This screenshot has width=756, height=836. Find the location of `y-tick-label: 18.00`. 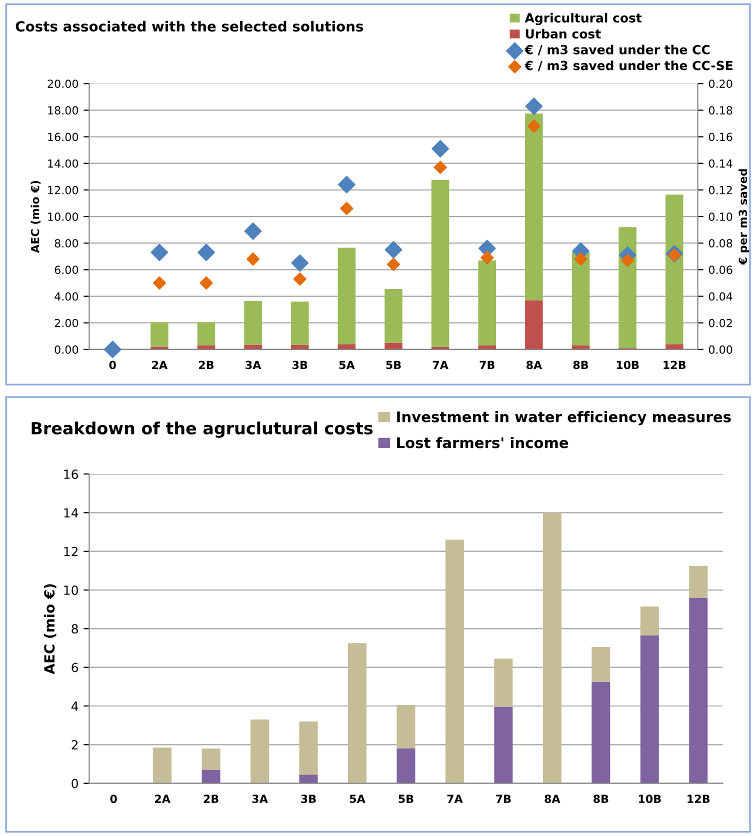

y-tick-label: 18.00 is located at coordinates (63, 110).